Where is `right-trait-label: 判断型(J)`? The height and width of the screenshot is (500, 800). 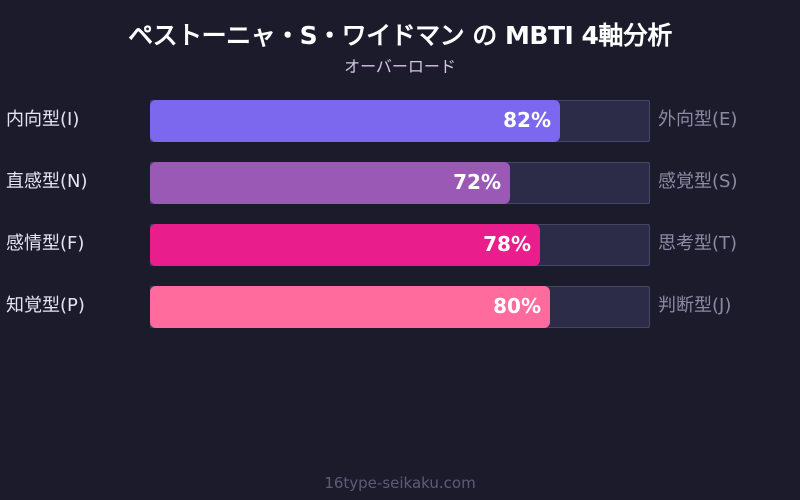 right-trait-label: 判断型(J) is located at coordinates (695, 305).